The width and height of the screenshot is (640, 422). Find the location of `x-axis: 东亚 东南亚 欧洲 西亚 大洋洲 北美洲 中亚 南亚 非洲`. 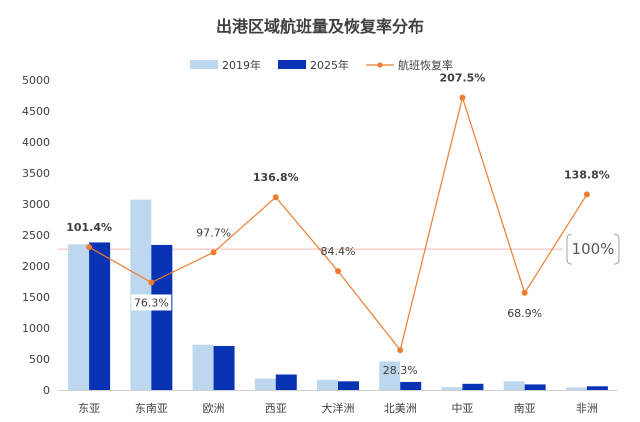

x-axis: 东亚 东南亚 欧洲 西亚 大洋洲 北美洲 中亚 南亚 非洲 is located at coordinates (338, 402).